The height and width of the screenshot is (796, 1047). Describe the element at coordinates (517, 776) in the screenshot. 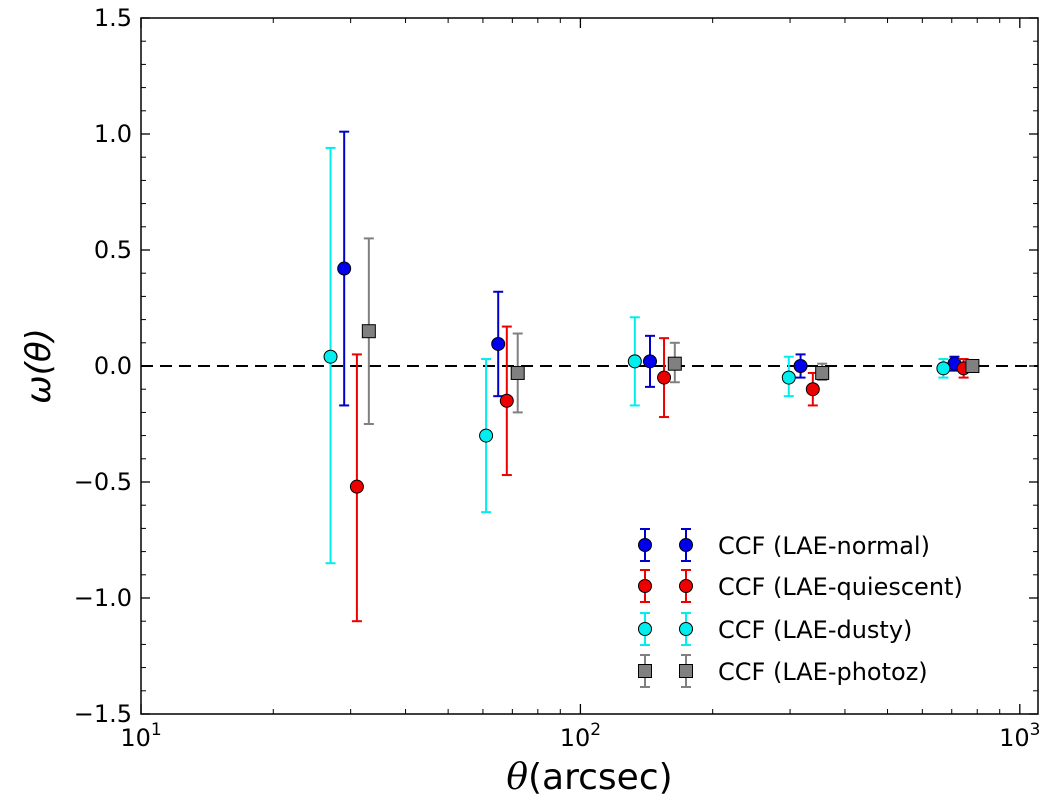

I see `x-axis-symbol: θ` at that location.